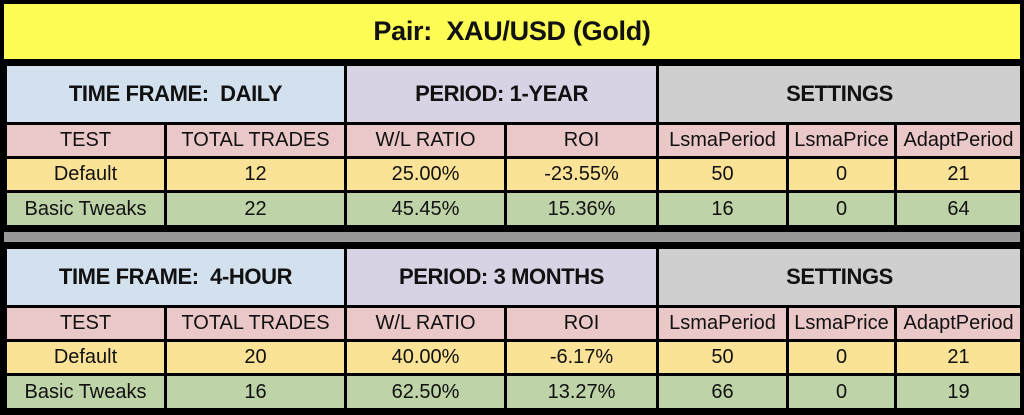 The width and height of the screenshot is (1024, 415). What do you see at coordinates (255, 357) in the screenshot?
I see `cell-total-trades: 20` at bounding box center [255, 357].